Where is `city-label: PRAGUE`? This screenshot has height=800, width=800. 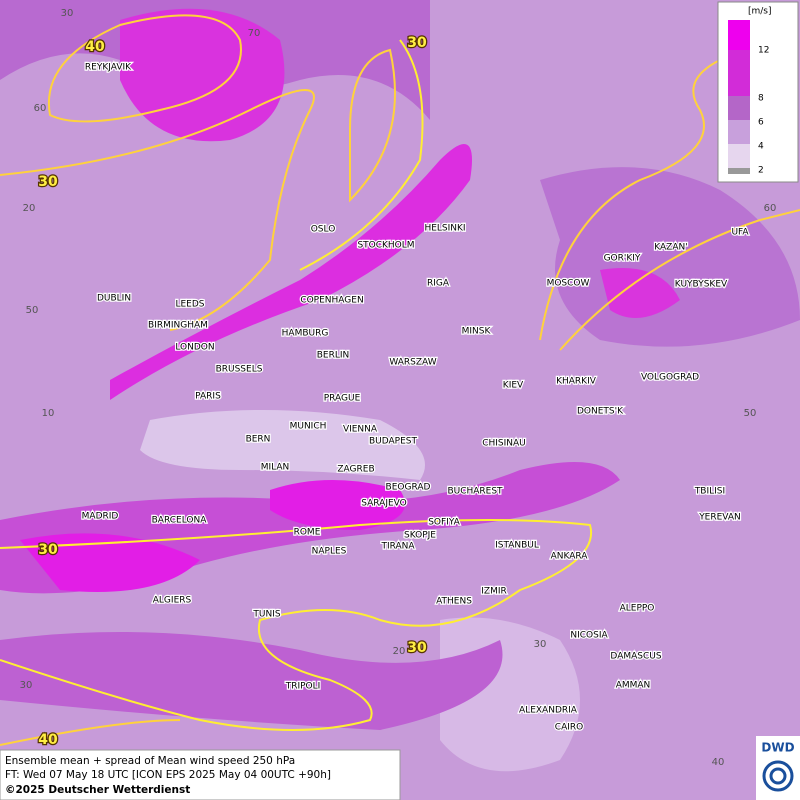 city-label: PRAGUE is located at coordinates (342, 399).